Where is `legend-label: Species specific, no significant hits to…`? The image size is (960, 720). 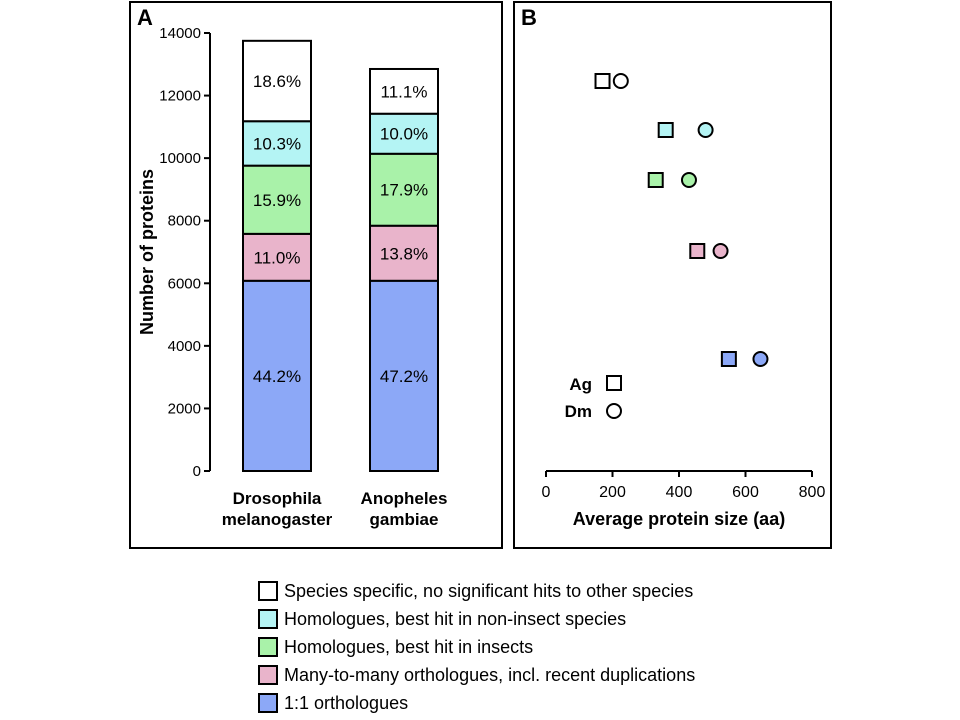
legend-label: Species specific, no significant hits to… is located at coordinates (489, 590).